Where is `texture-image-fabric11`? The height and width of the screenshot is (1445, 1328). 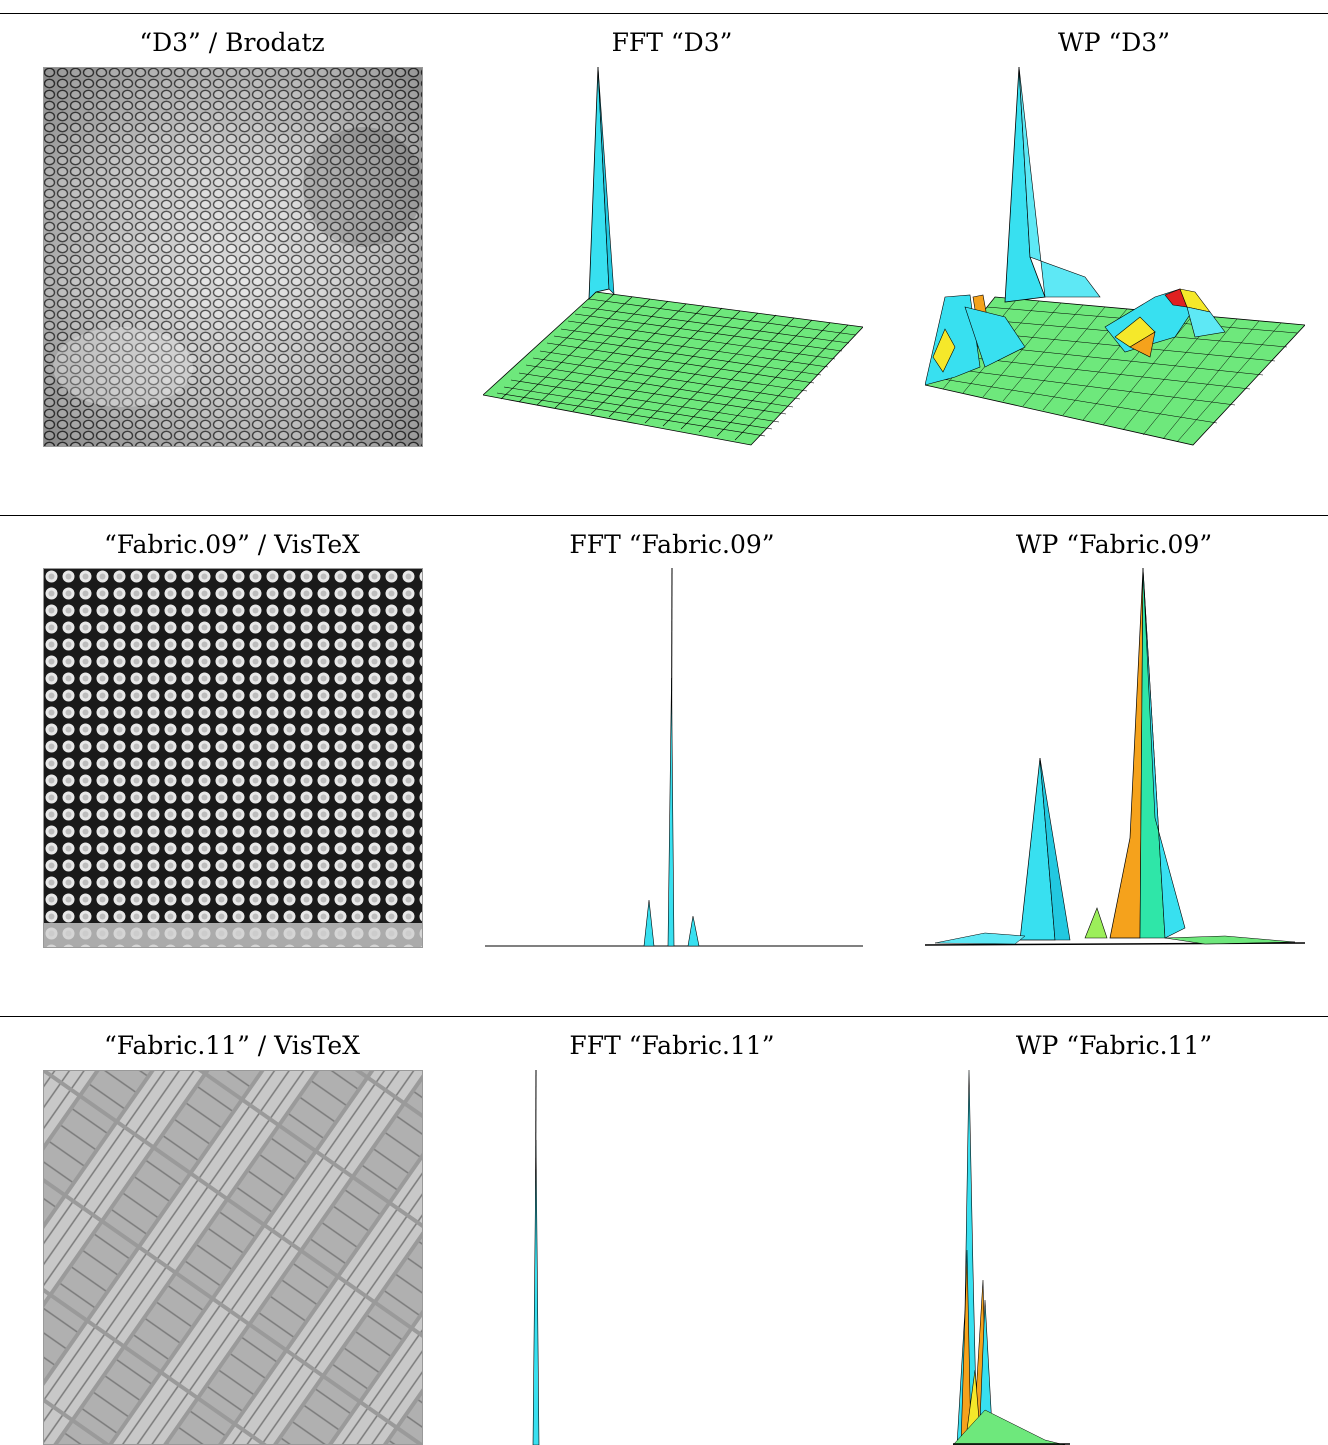 texture-image-fabric11 is located at coordinates (233, 1257).